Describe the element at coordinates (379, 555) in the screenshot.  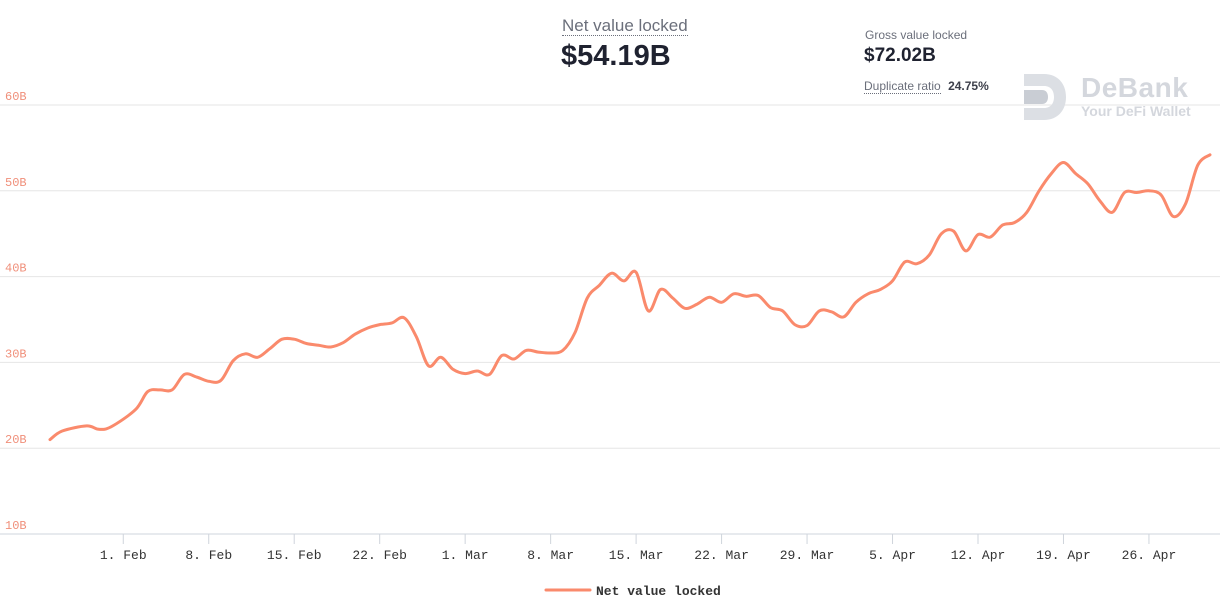
I see `x-tick-label: 22. Feb` at that location.